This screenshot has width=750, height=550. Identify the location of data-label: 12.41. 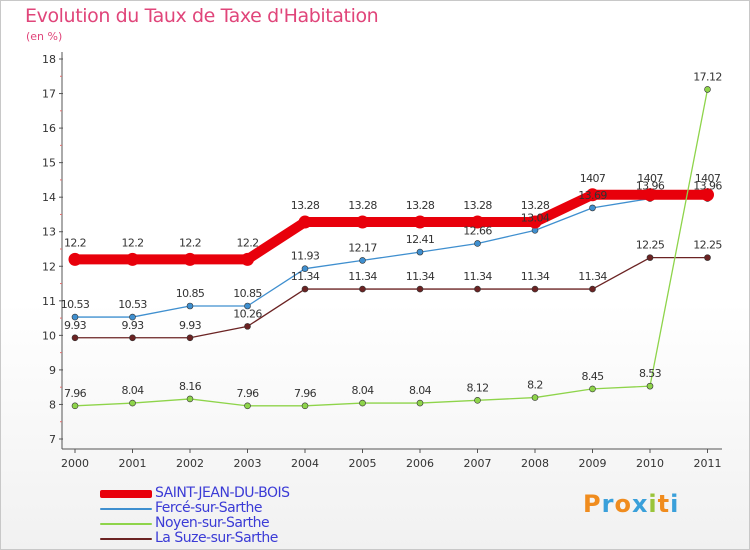
(420, 239).